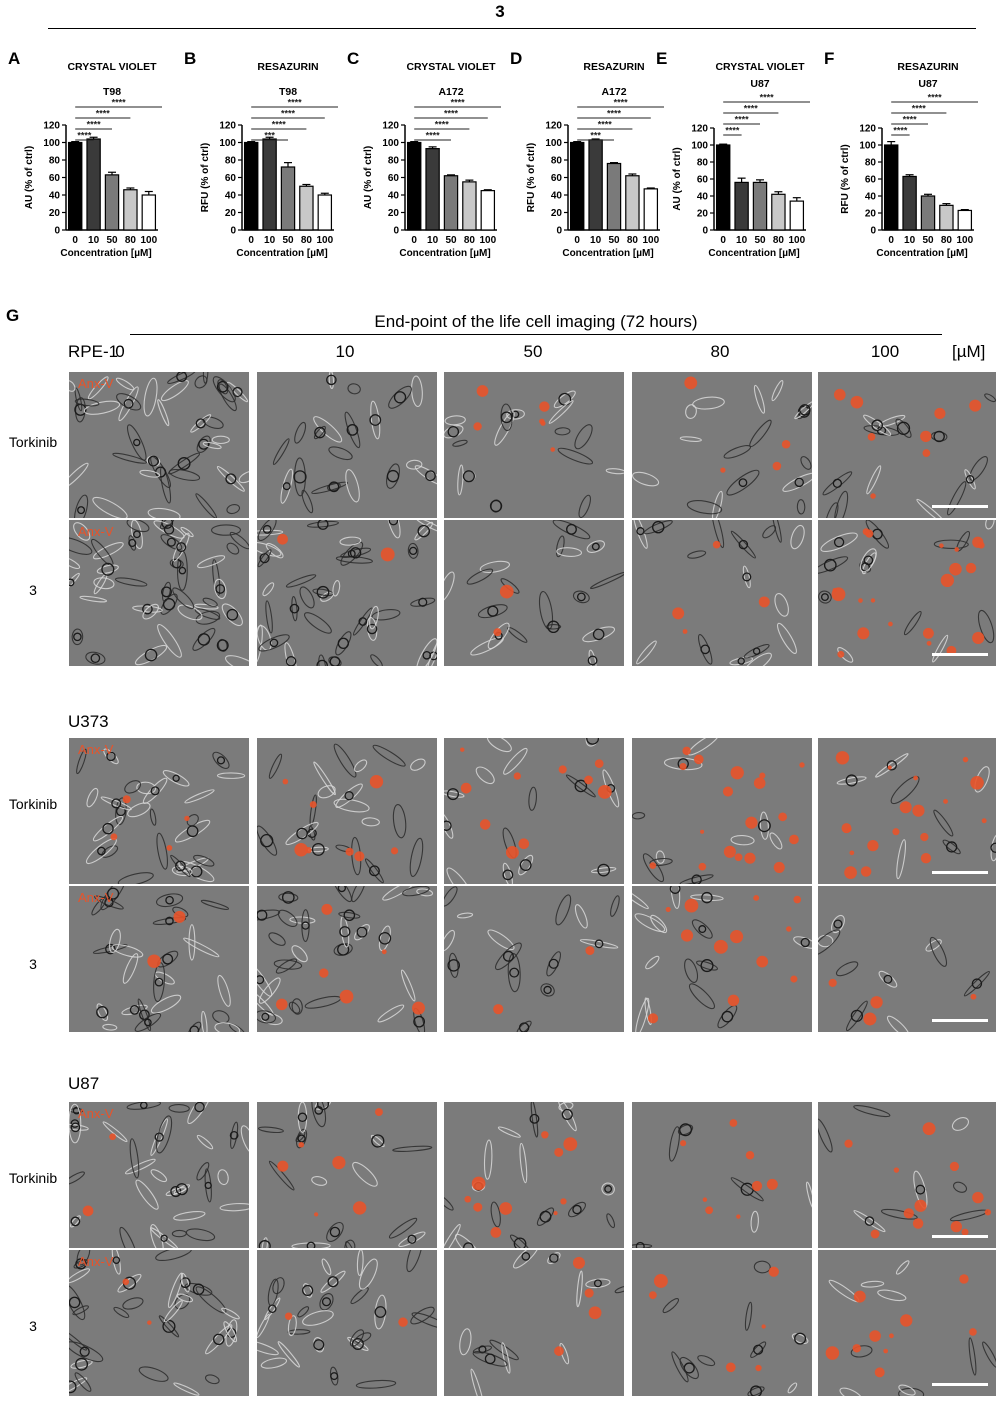 The width and height of the screenshot is (1000, 1403). I want to click on cell-line-title: T98, so click(112, 92).